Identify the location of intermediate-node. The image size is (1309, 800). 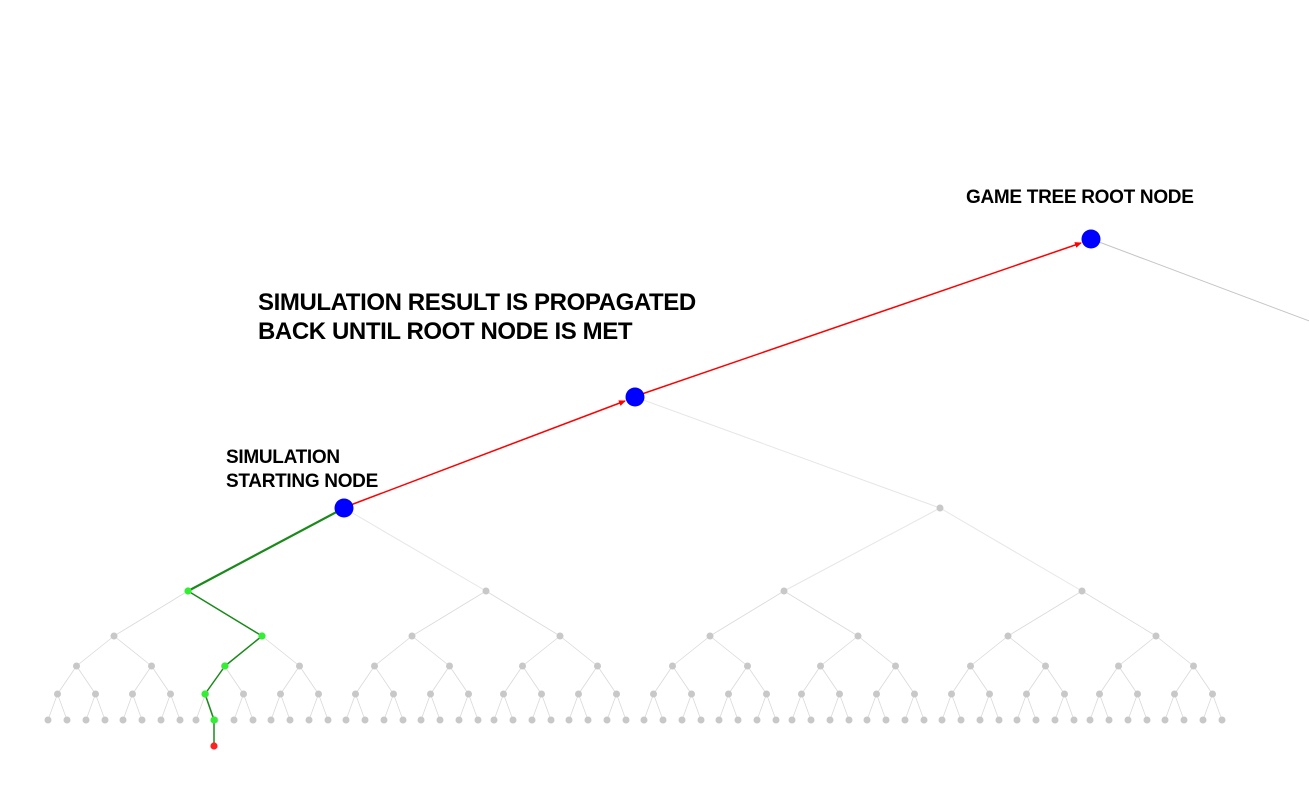
(635, 397).